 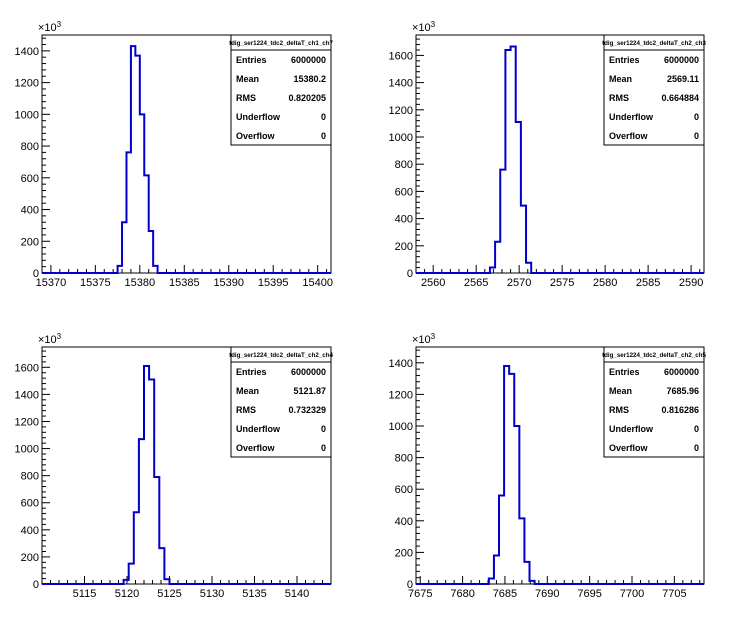 What do you see at coordinates (680, 410) in the screenshot?
I see `stat-value: 0.816286` at bounding box center [680, 410].